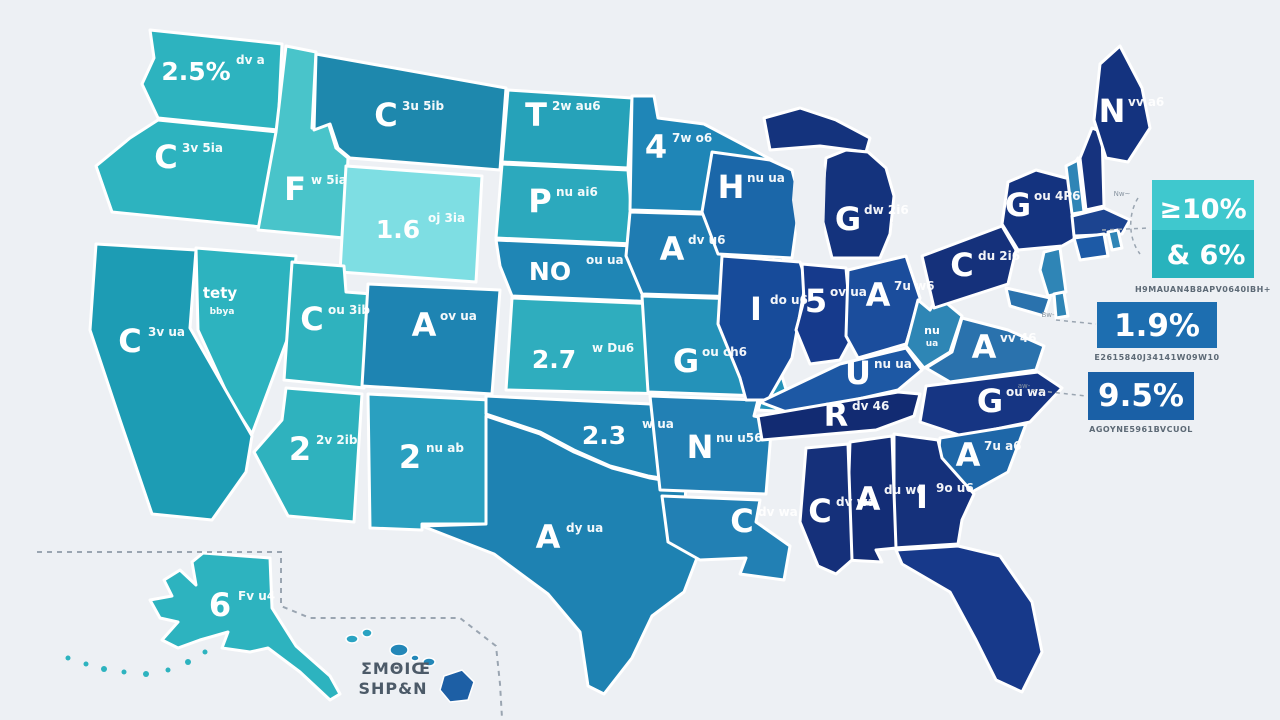 This screenshot has width=1280, height=720. Describe the element at coordinates (202, 148) in the screenshot. I see `state-sublabel-or: 3v 5ia` at that location.